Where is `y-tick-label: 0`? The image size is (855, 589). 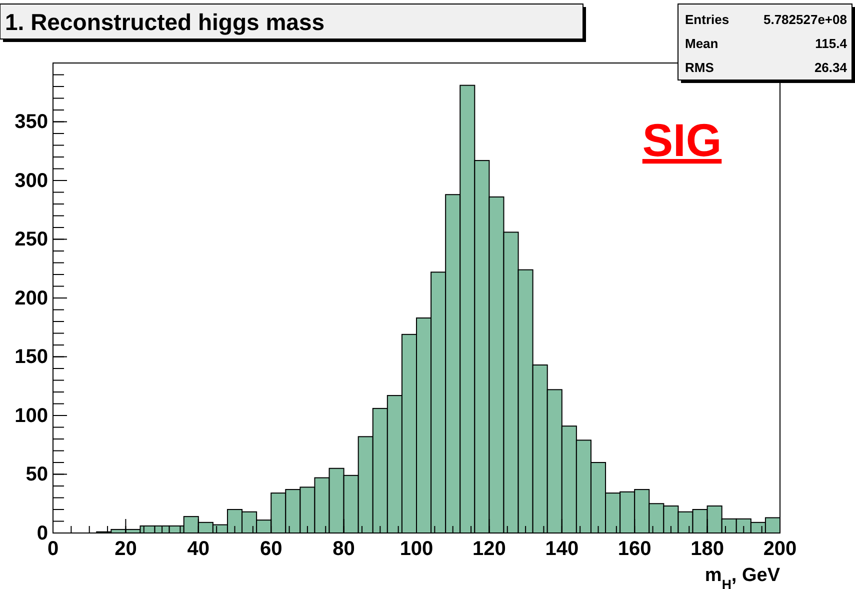 y-tick-label: 0 is located at coordinates (42, 533).